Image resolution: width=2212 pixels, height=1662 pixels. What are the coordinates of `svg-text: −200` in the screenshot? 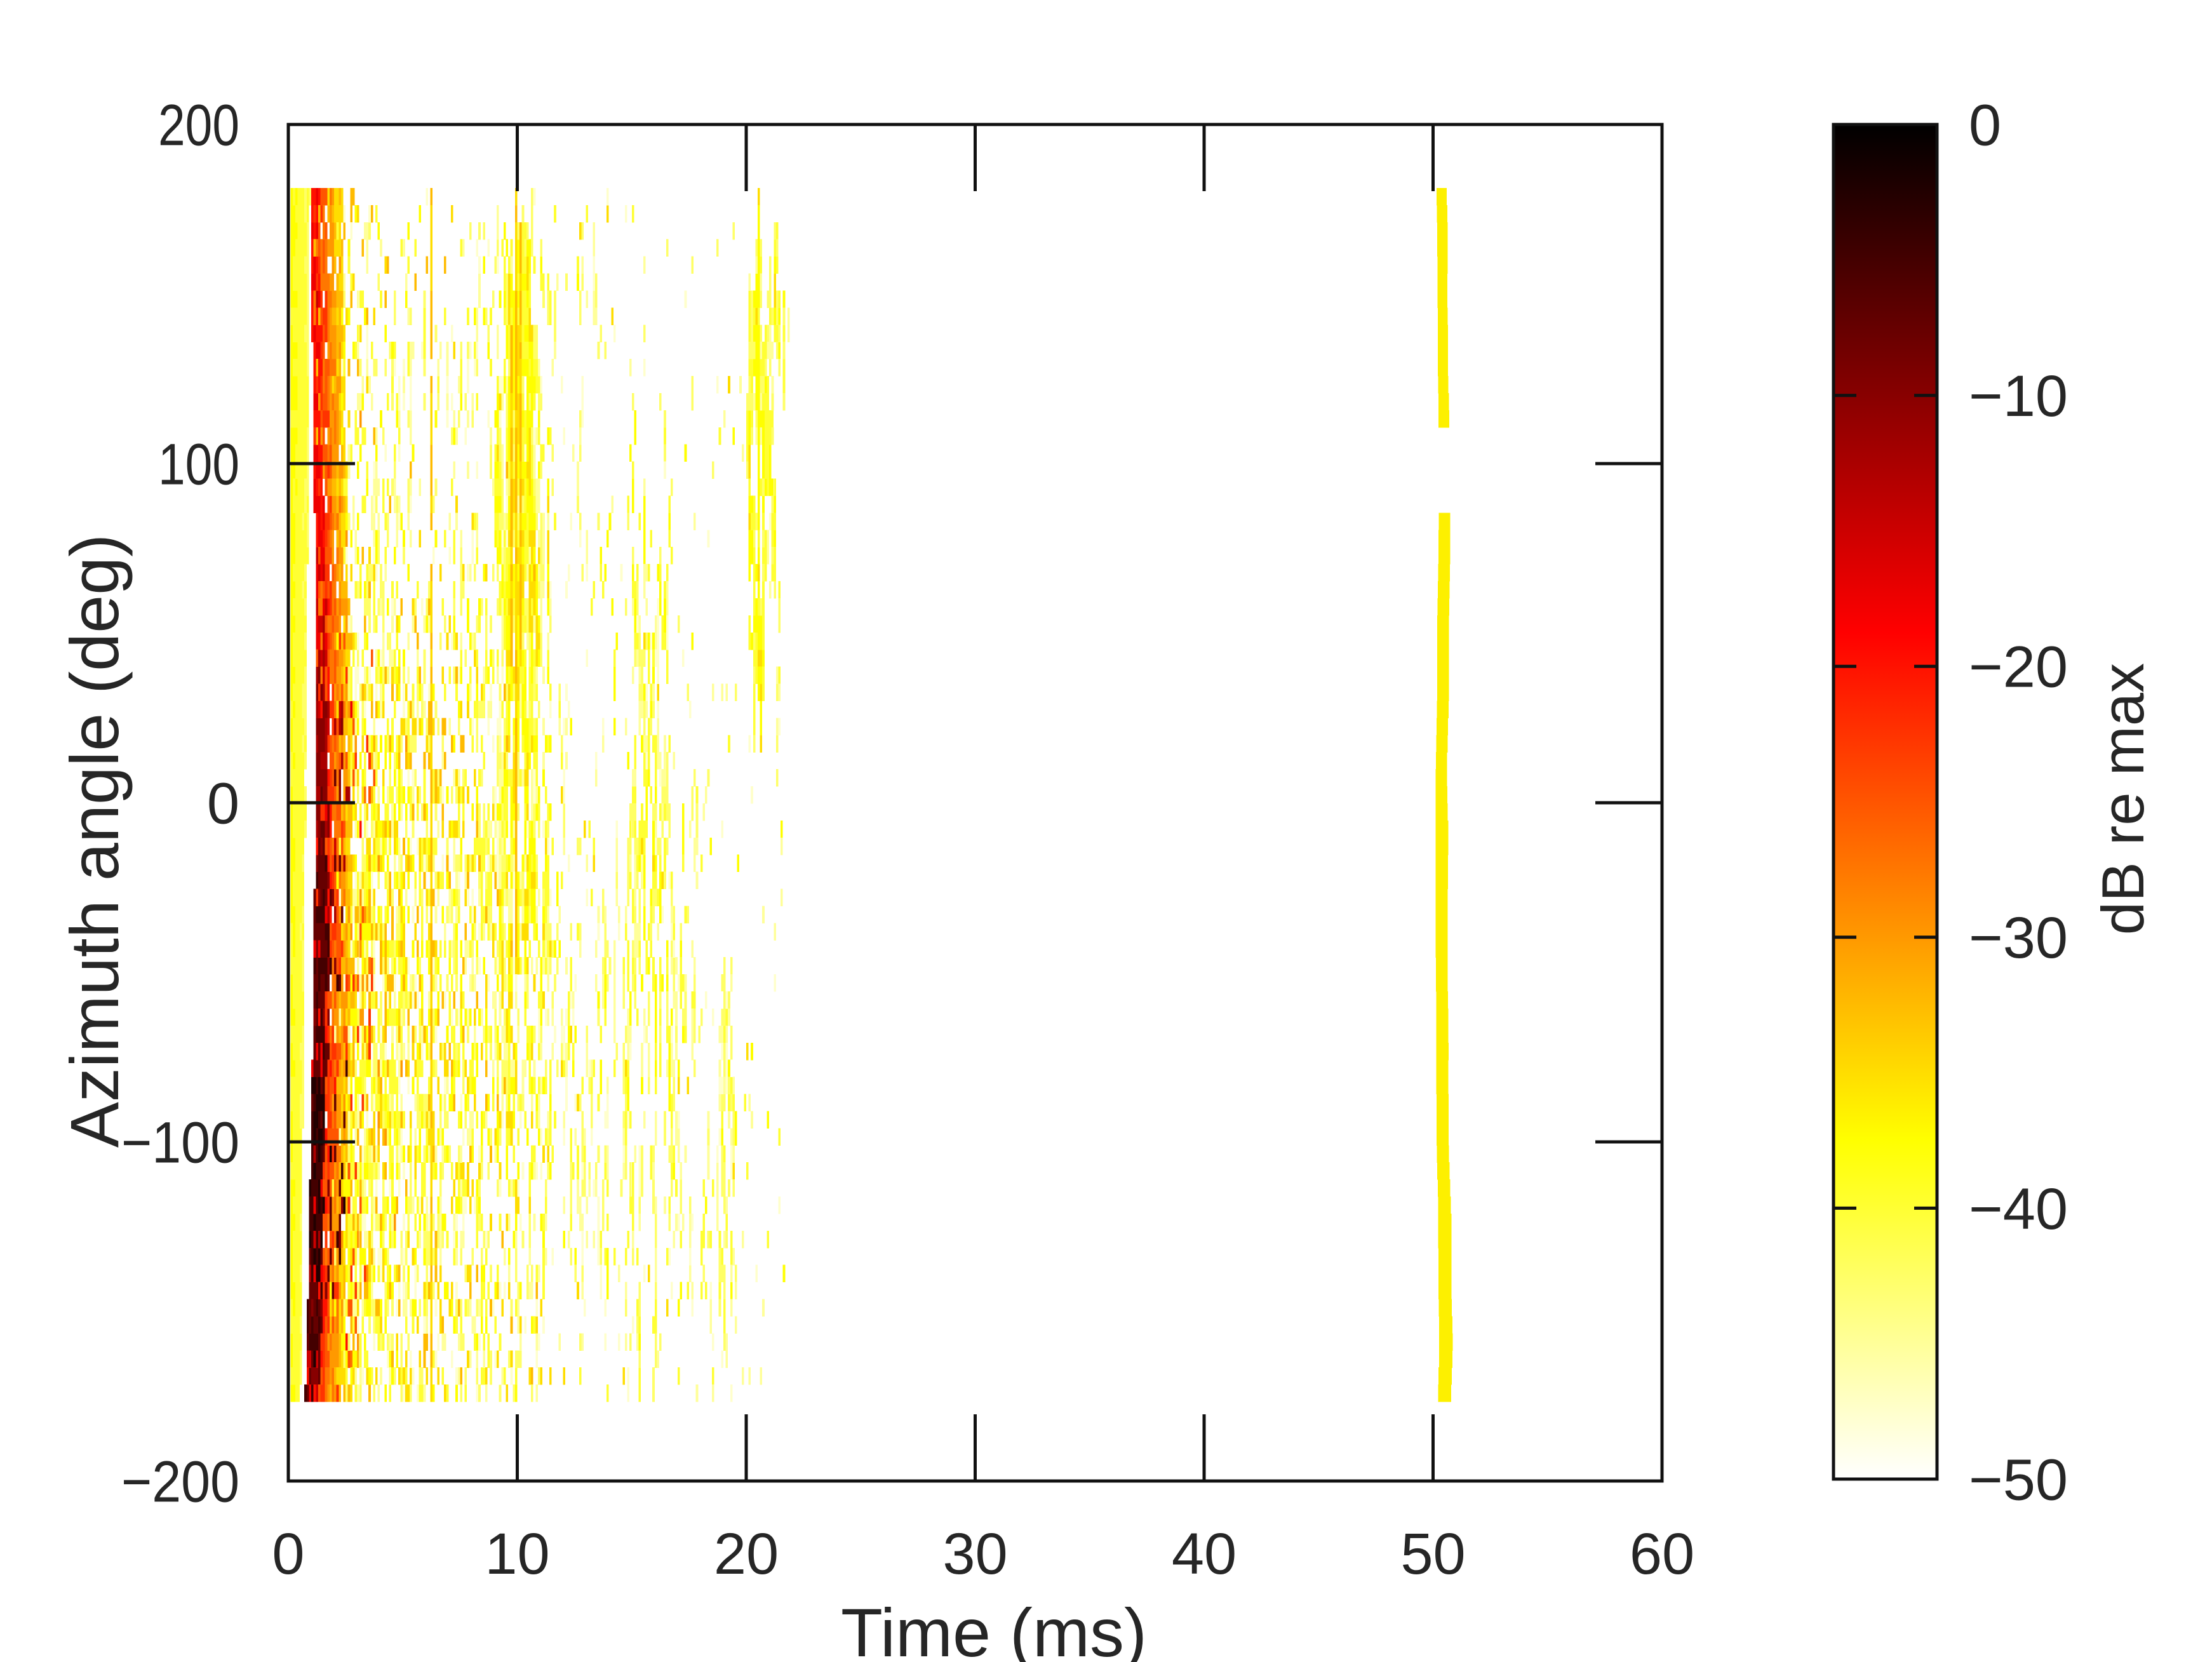 It's located at (180, 1481).